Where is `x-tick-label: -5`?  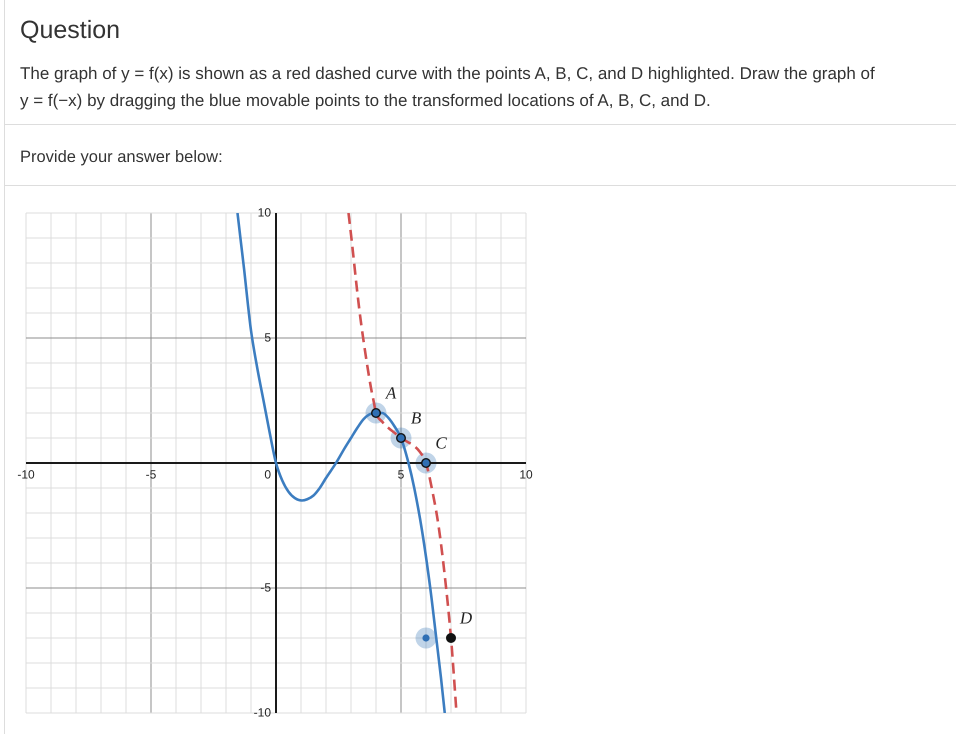
x-tick-label: -5 is located at coordinates (151, 474).